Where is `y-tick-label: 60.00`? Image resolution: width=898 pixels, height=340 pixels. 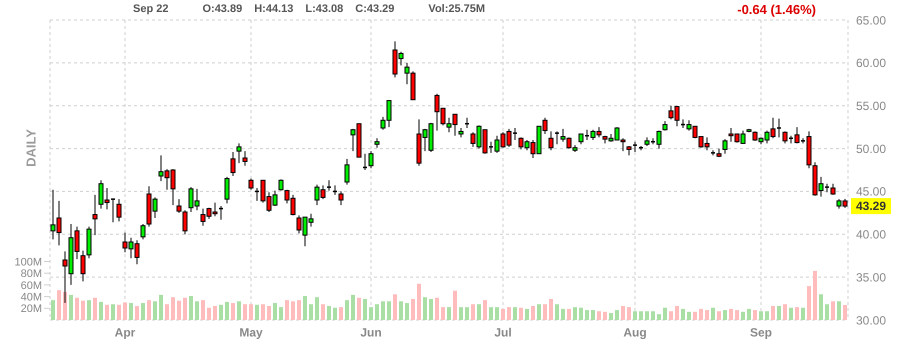
y-tick-label: 60.00 is located at coordinates (871, 63).